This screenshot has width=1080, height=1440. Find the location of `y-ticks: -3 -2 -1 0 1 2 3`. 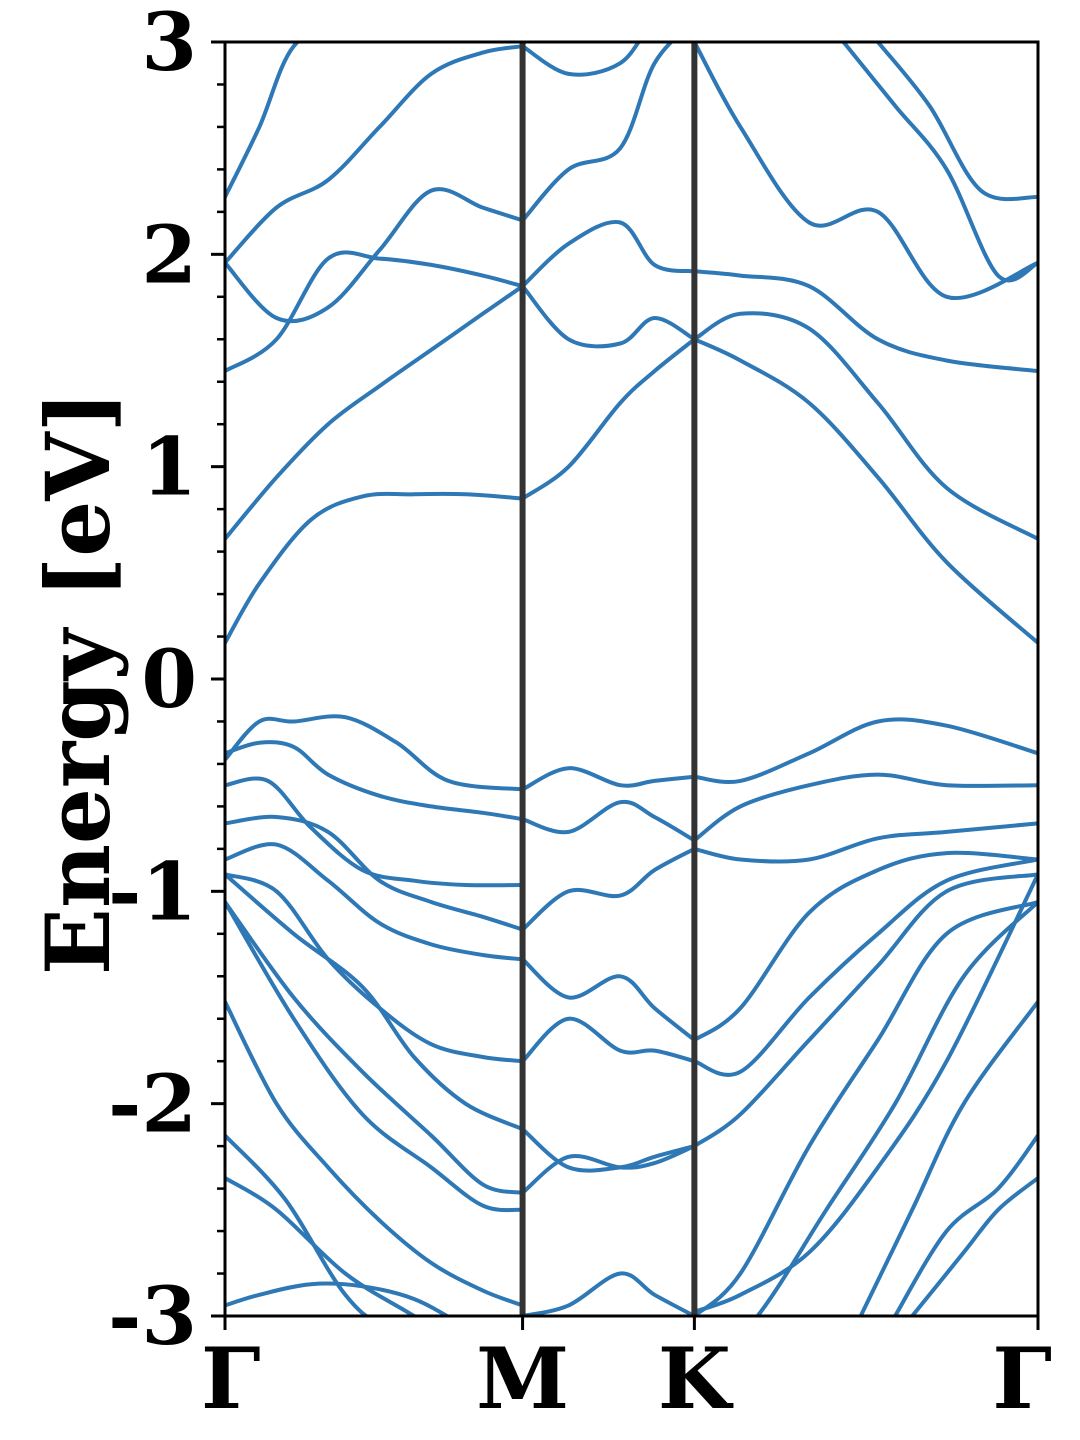

y-ticks: -3 -2 -1 0 1 2 3 is located at coordinates (166, 681).